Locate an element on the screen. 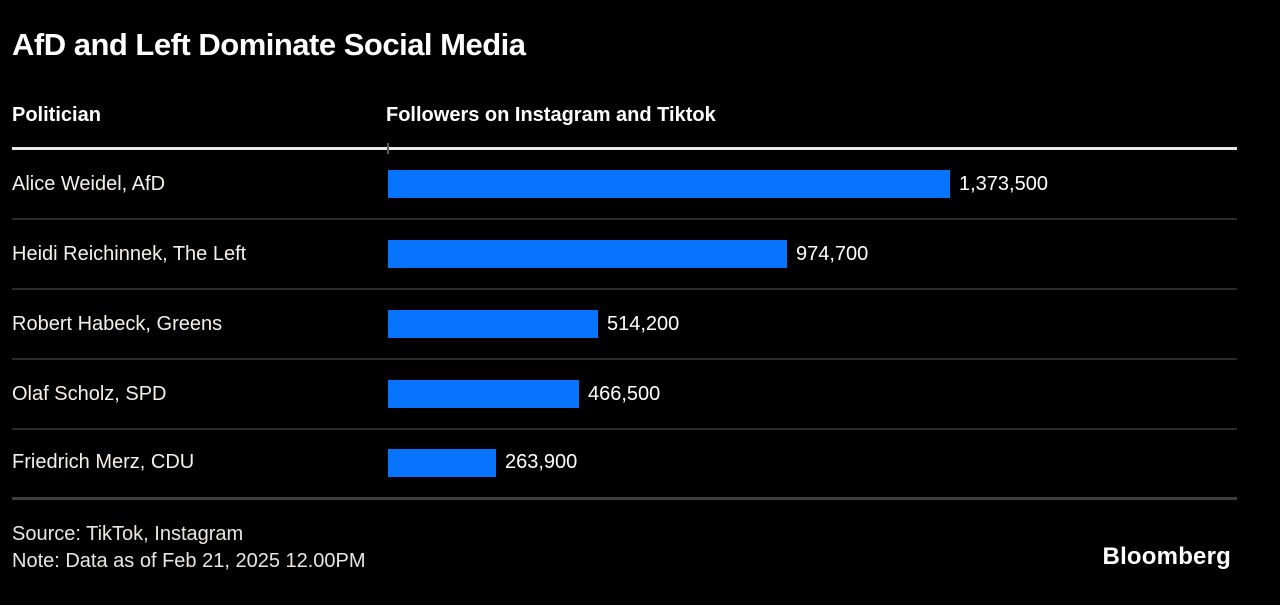 This screenshot has height=605, width=1280. politician-label: Alice Weidel, AfD is located at coordinates (89, 183).